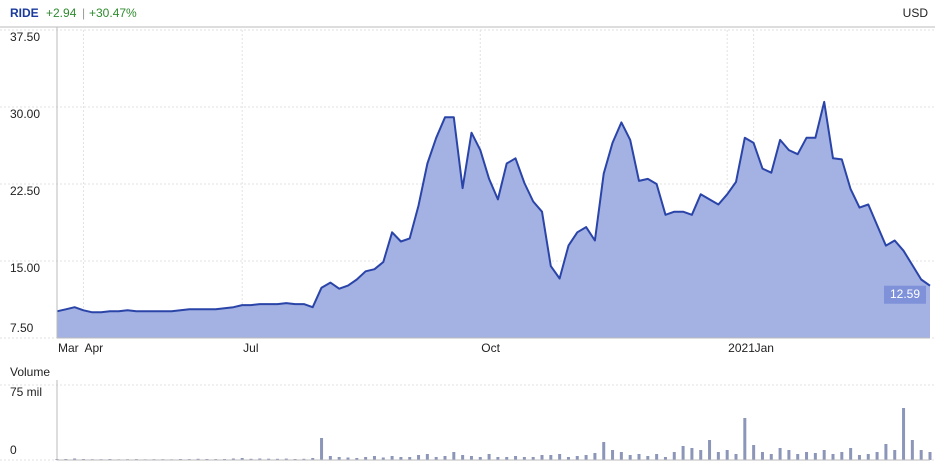 Image resolution: width=935 pixels, height=467 pixels. I want to click on y-tick-label: 30.00, so click(25, 114).